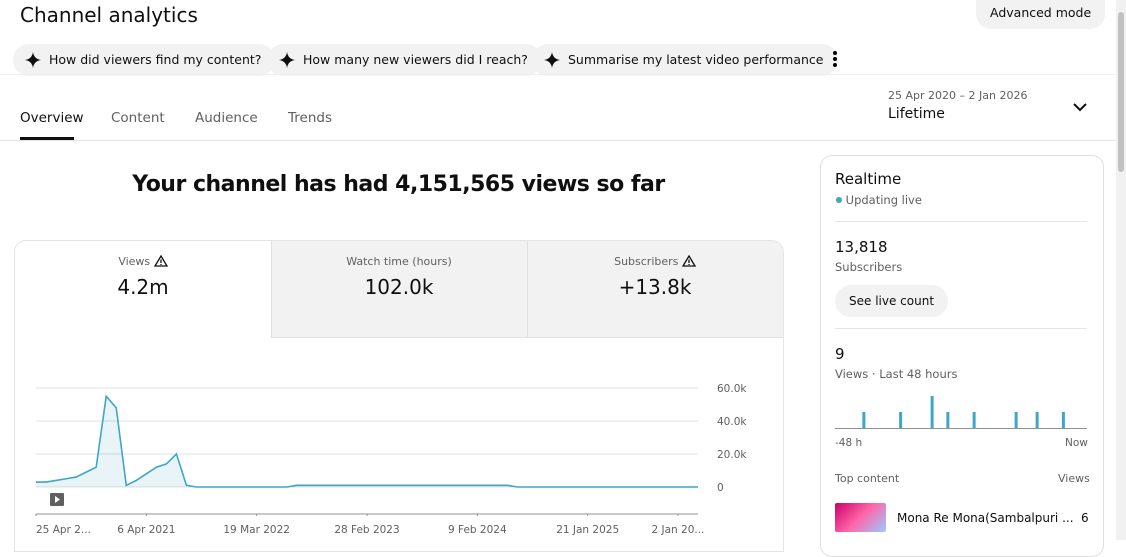 This screenshot has height=557, width=1126. What do you see at coordinates (109, 15) in the screenshot?
I see `page-title: Channel analytics` at bounding box center [109, 15].